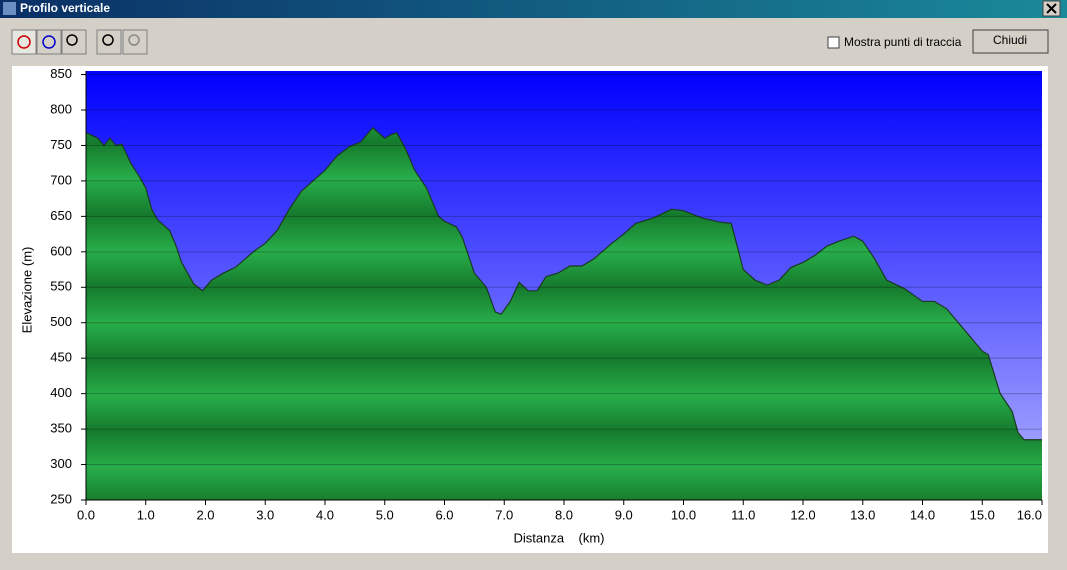 The height and width of the screenshot is (570, 1067). I want to click on button-label: Chiudi, so click(1010, 40).